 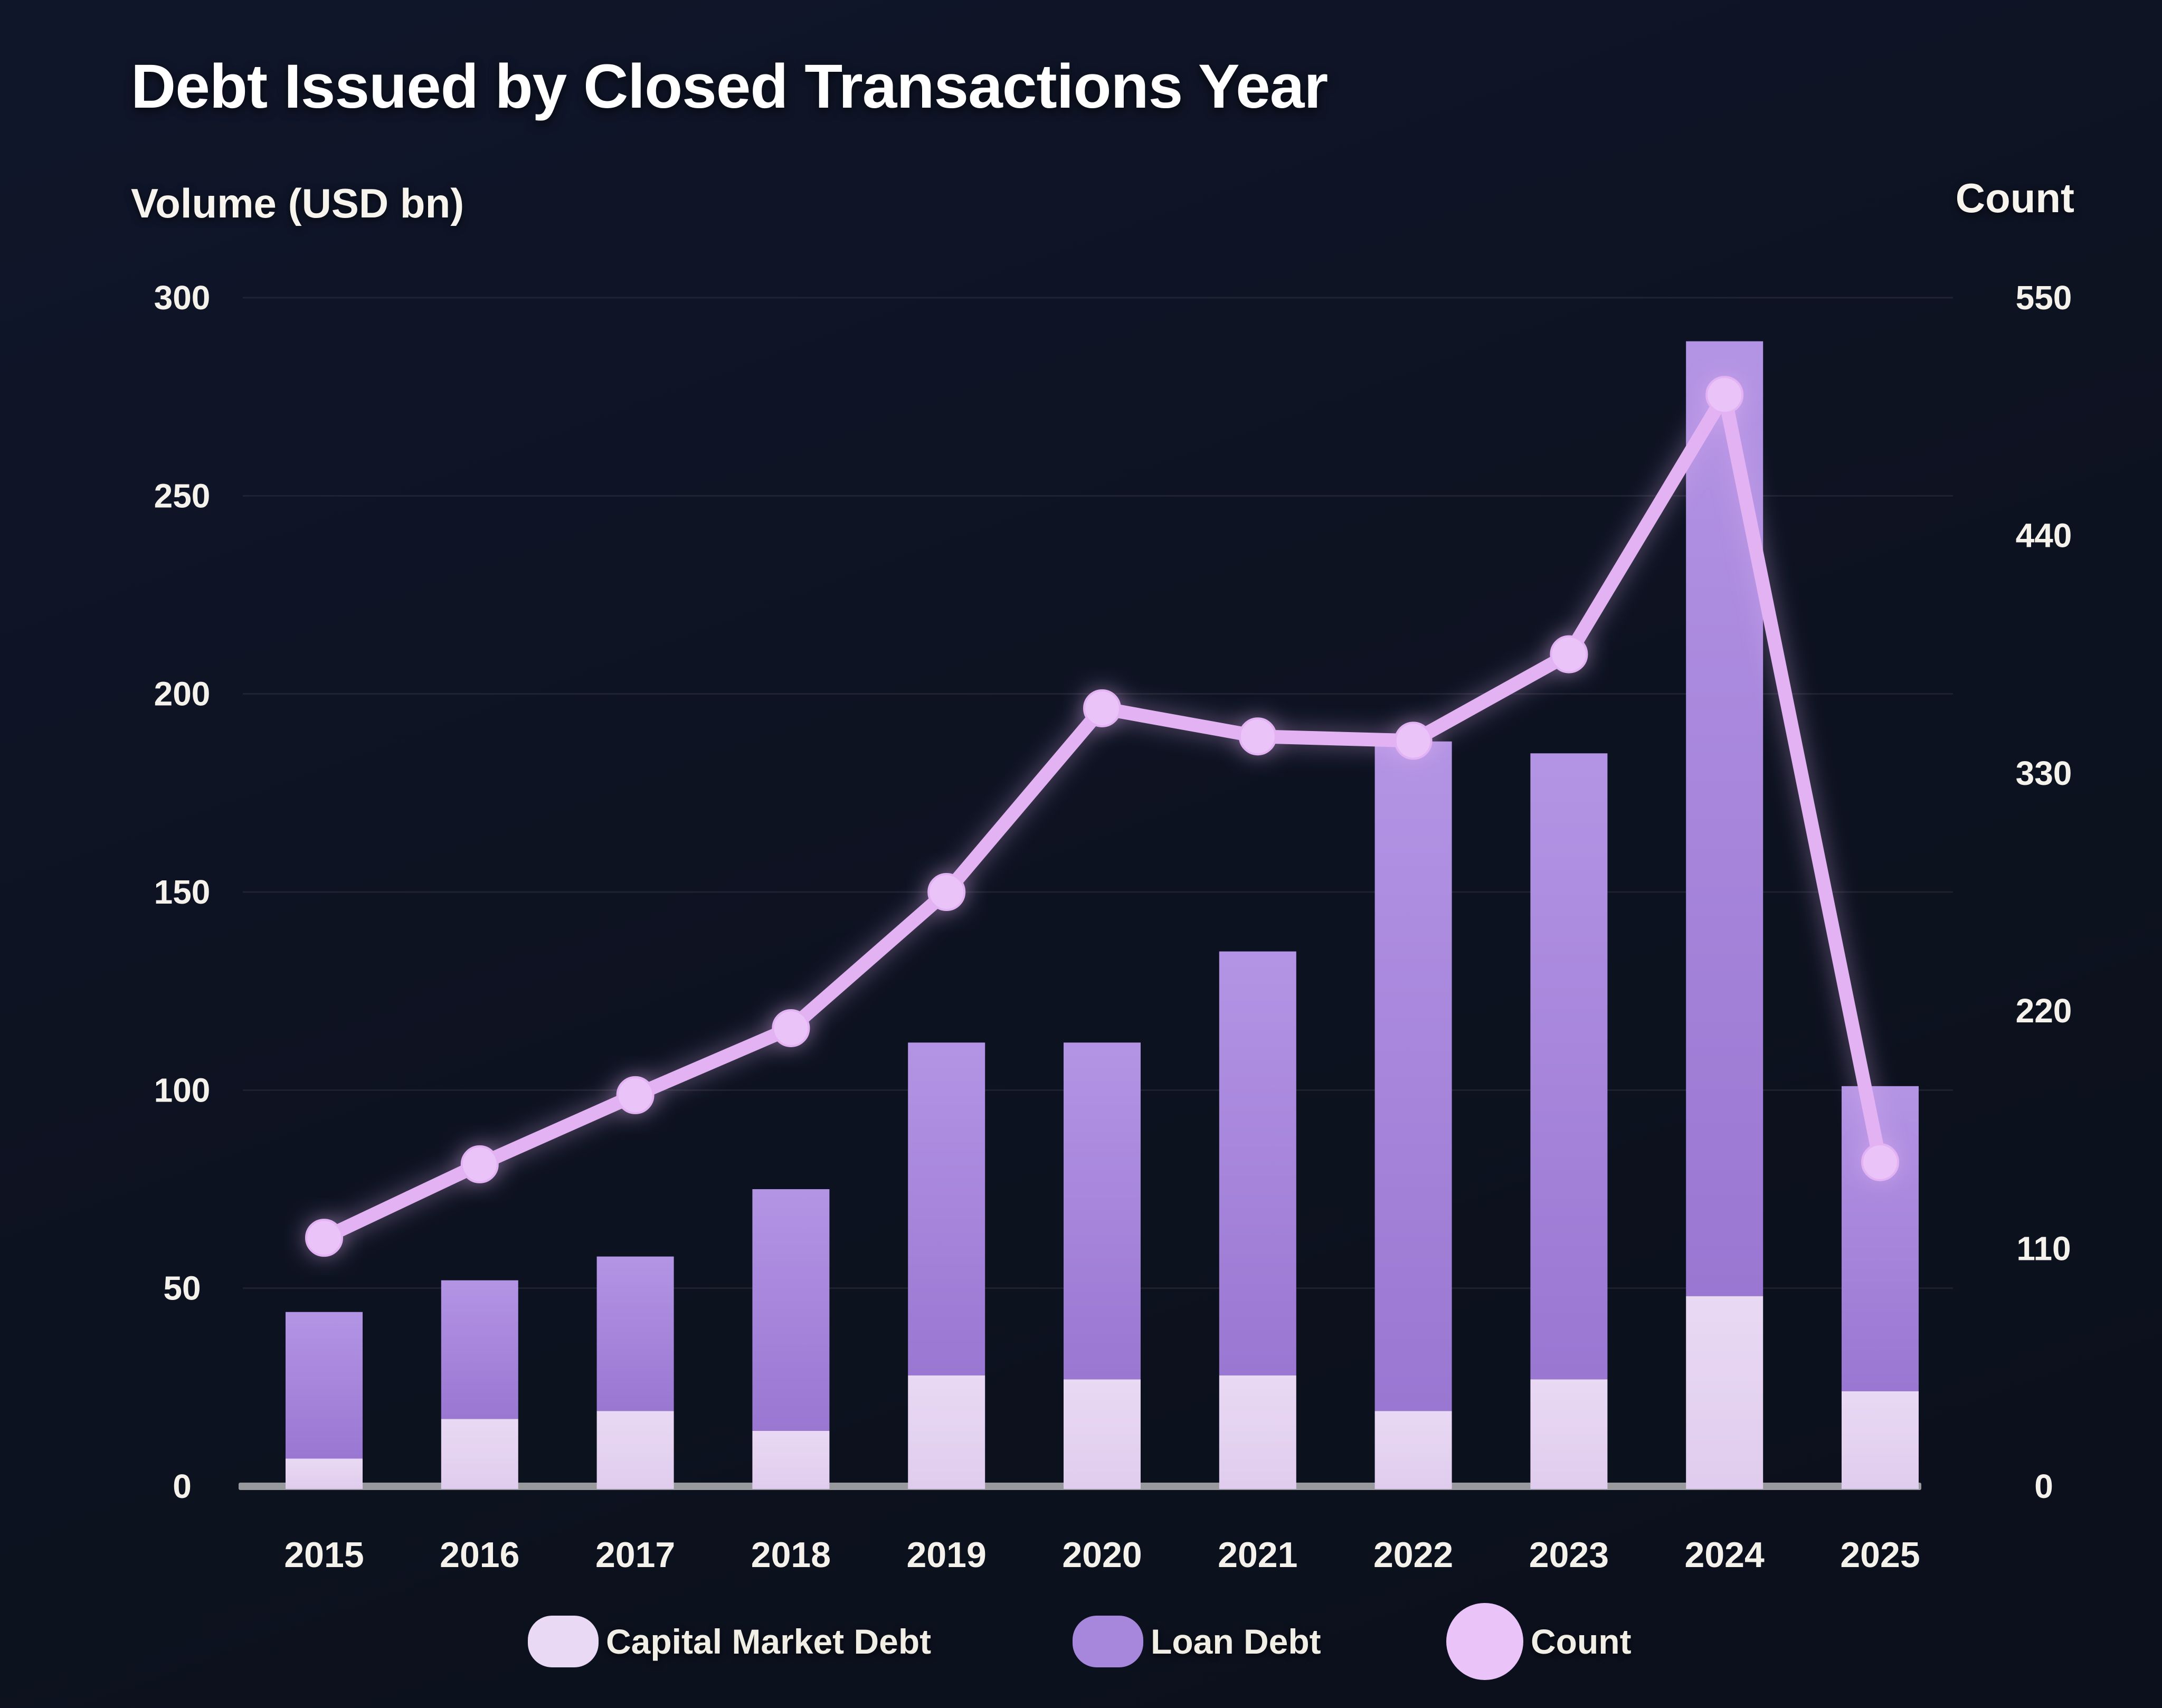 I want to click on bar-2018-capital-market-debt, so click(x=791, y=1459).